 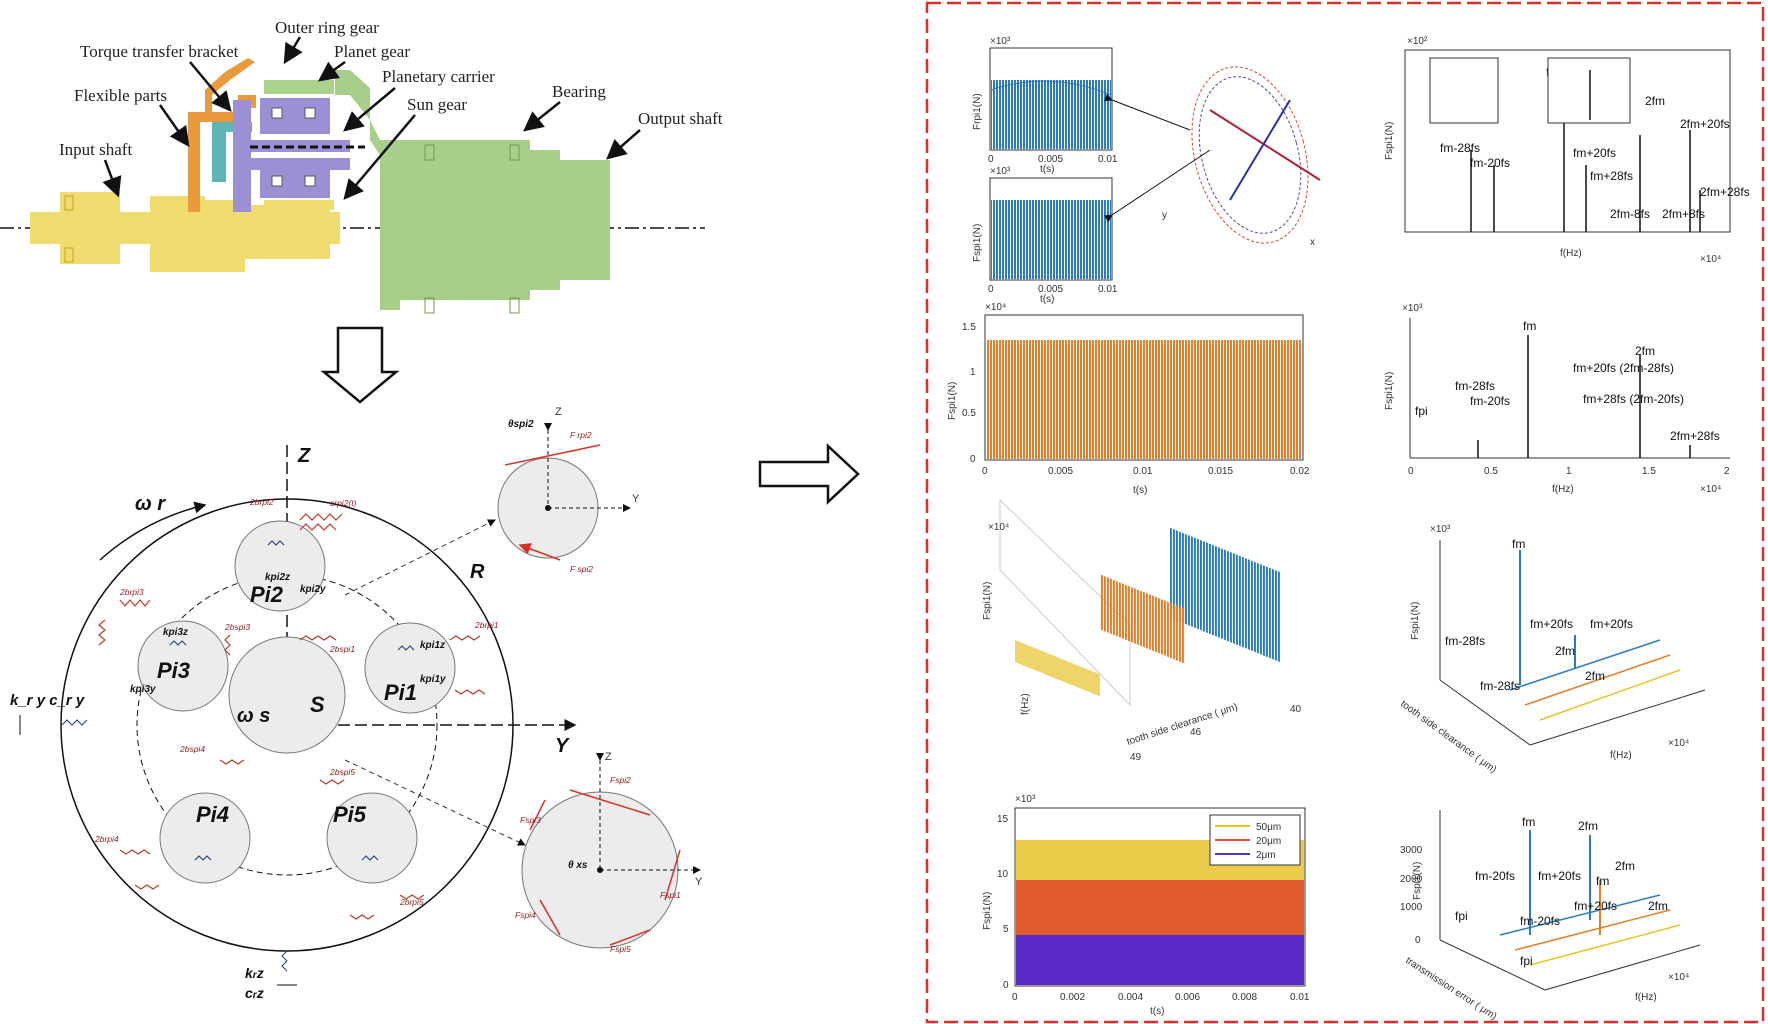 I want to click on plot-fspi1-time-small: ×10³ Fspi1(N) t(s) 0 0.005 0.01, so click(x=1045, y=235).